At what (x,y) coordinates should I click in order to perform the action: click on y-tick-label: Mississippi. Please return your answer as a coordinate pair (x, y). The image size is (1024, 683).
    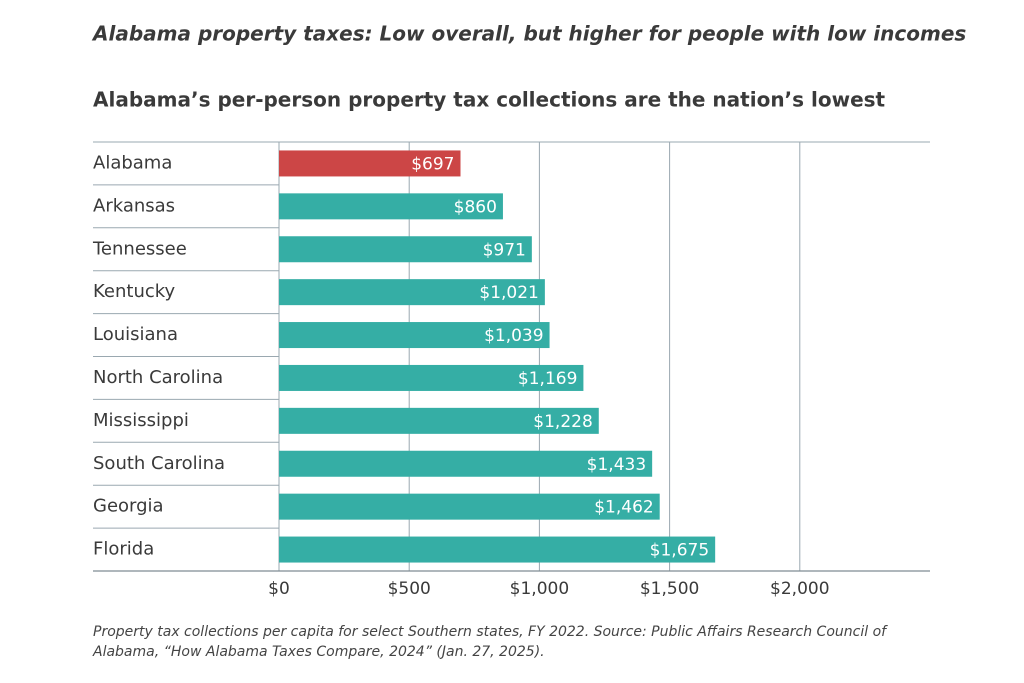
    Looking at the image, I should click on (141, 420).